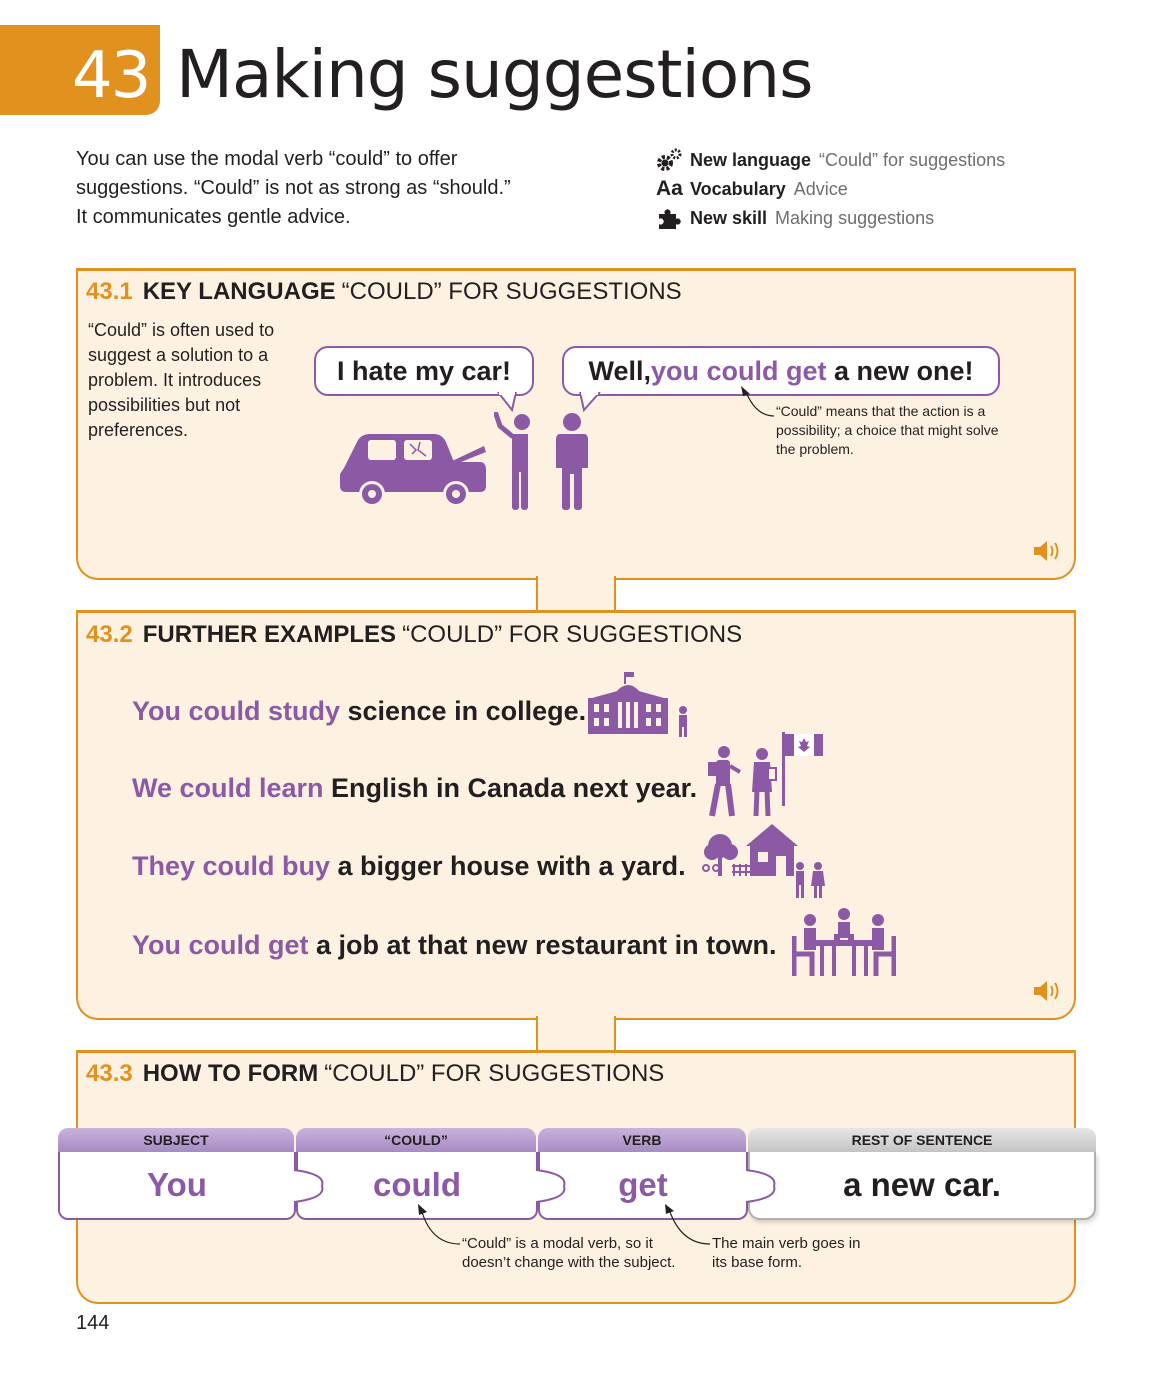 The image size is (1152, 1376). Describe the element at coordinates (619, 370) in the screenshot. I see `bubble-text: Well,` at that location.